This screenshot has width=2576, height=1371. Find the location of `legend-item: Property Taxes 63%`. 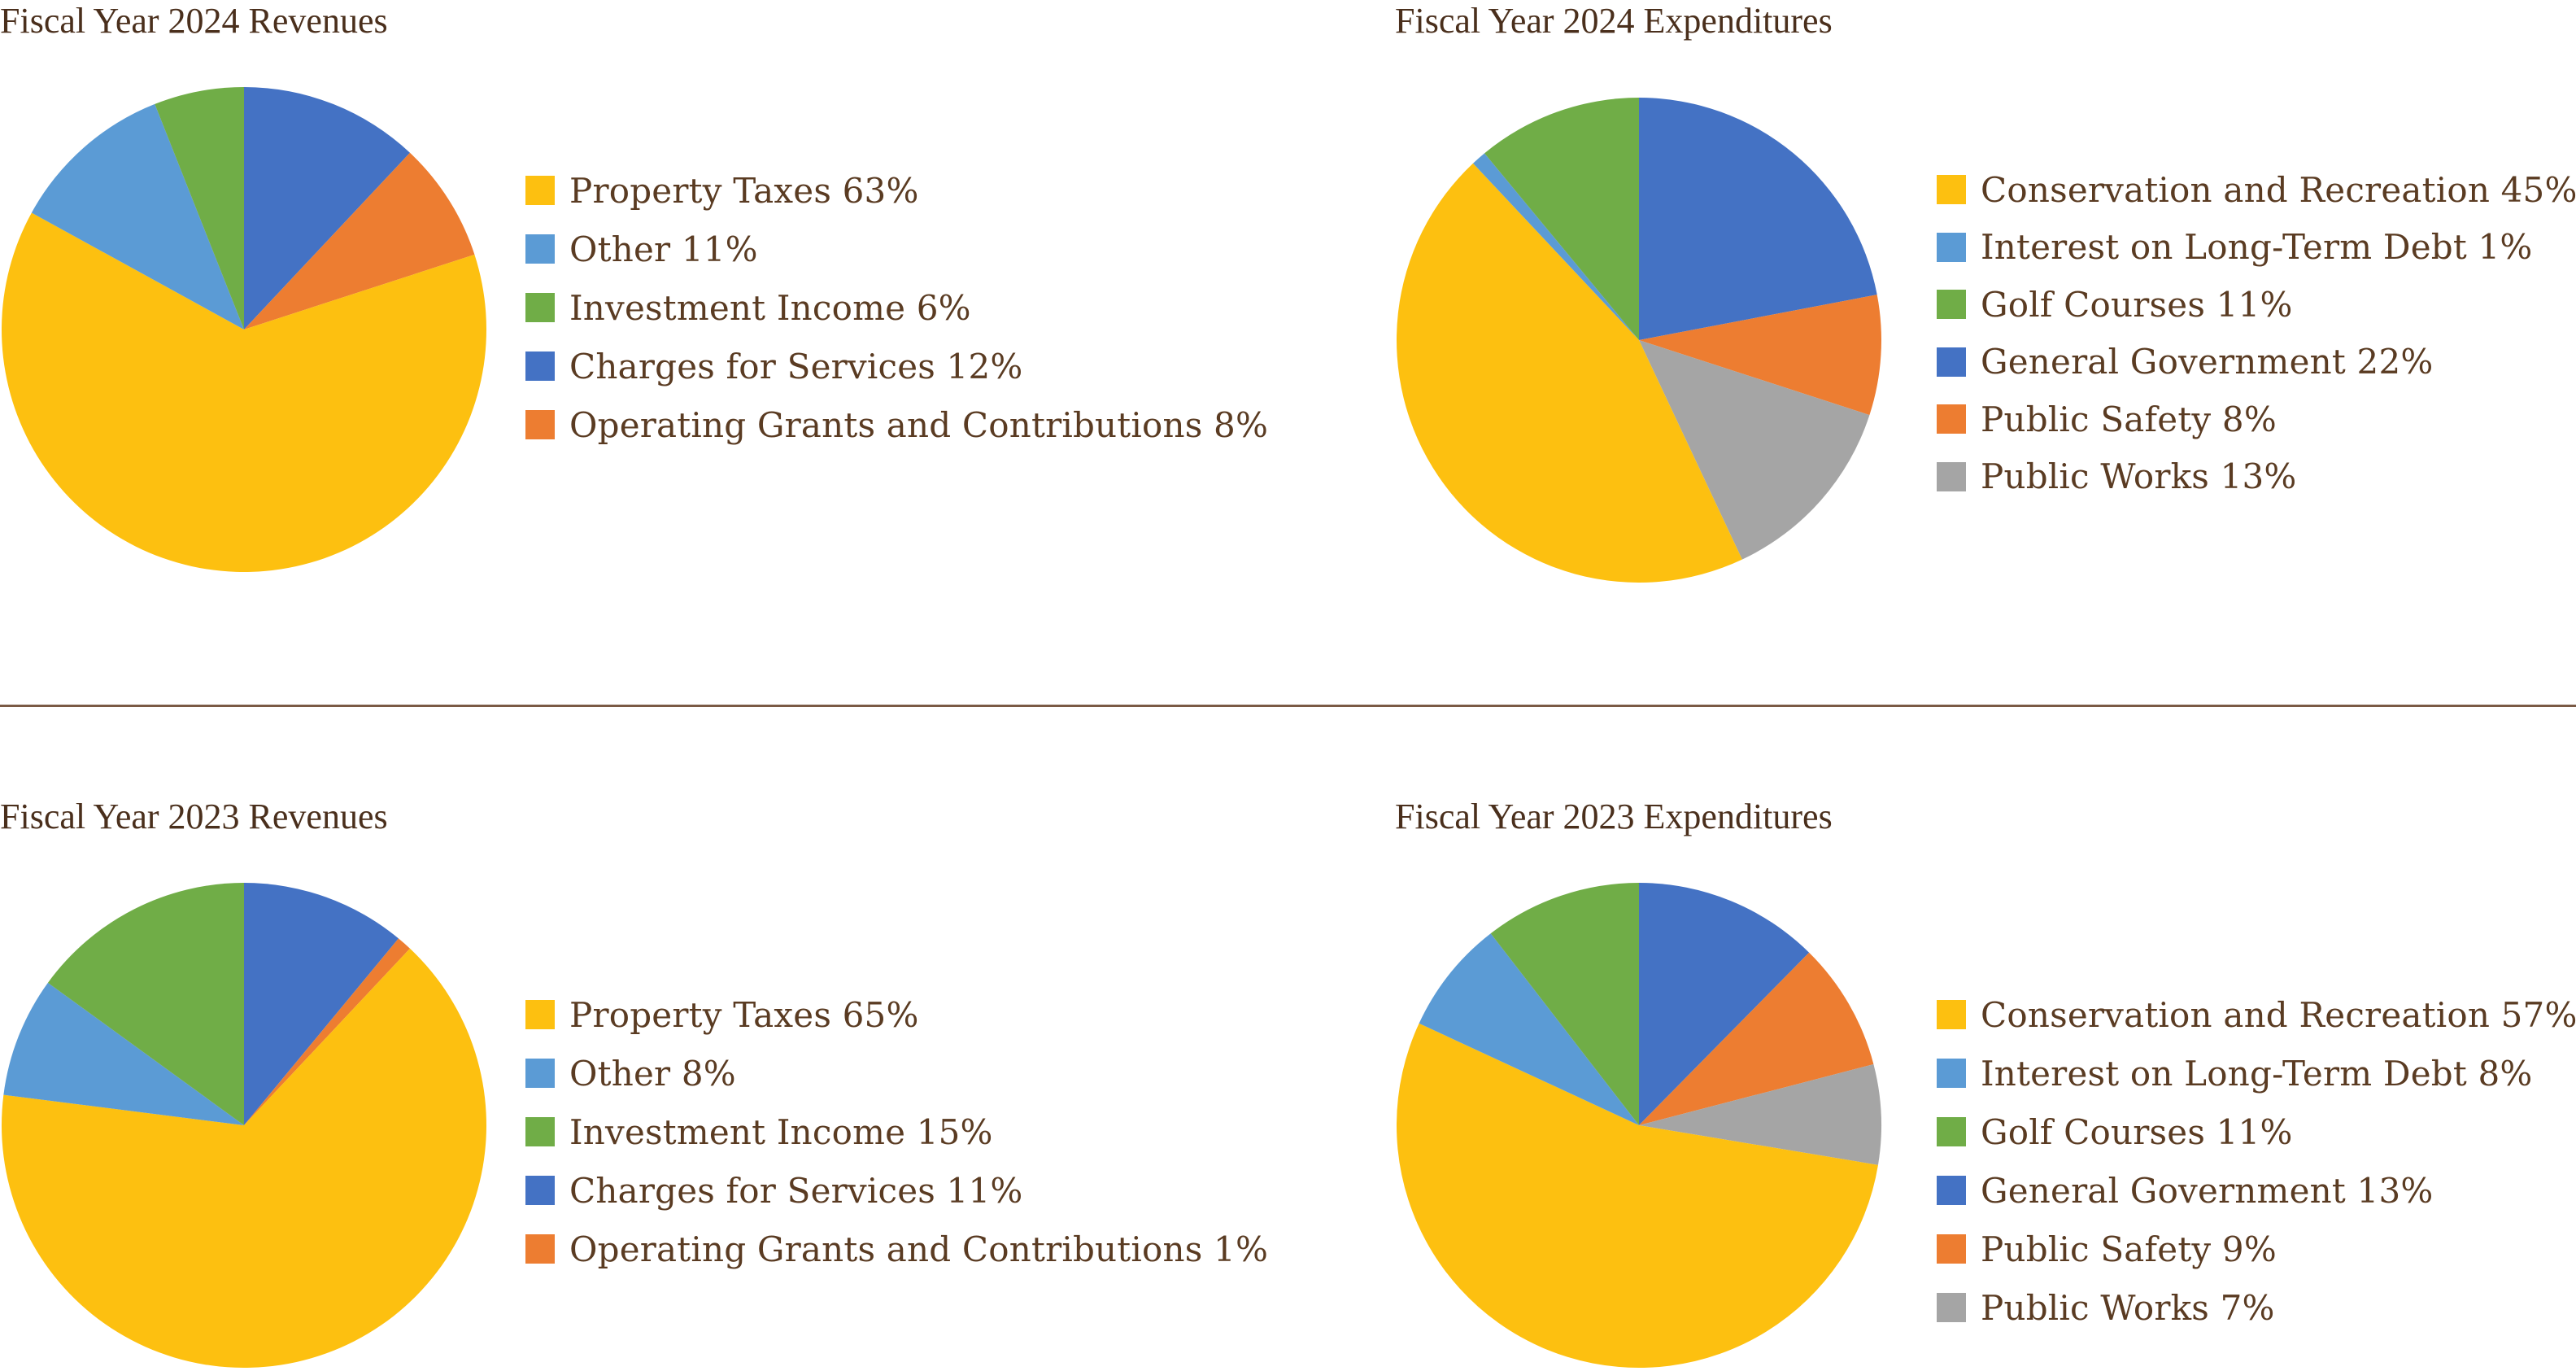

legend-item: Property Taxes 63% is located at coordinates (896, 190).